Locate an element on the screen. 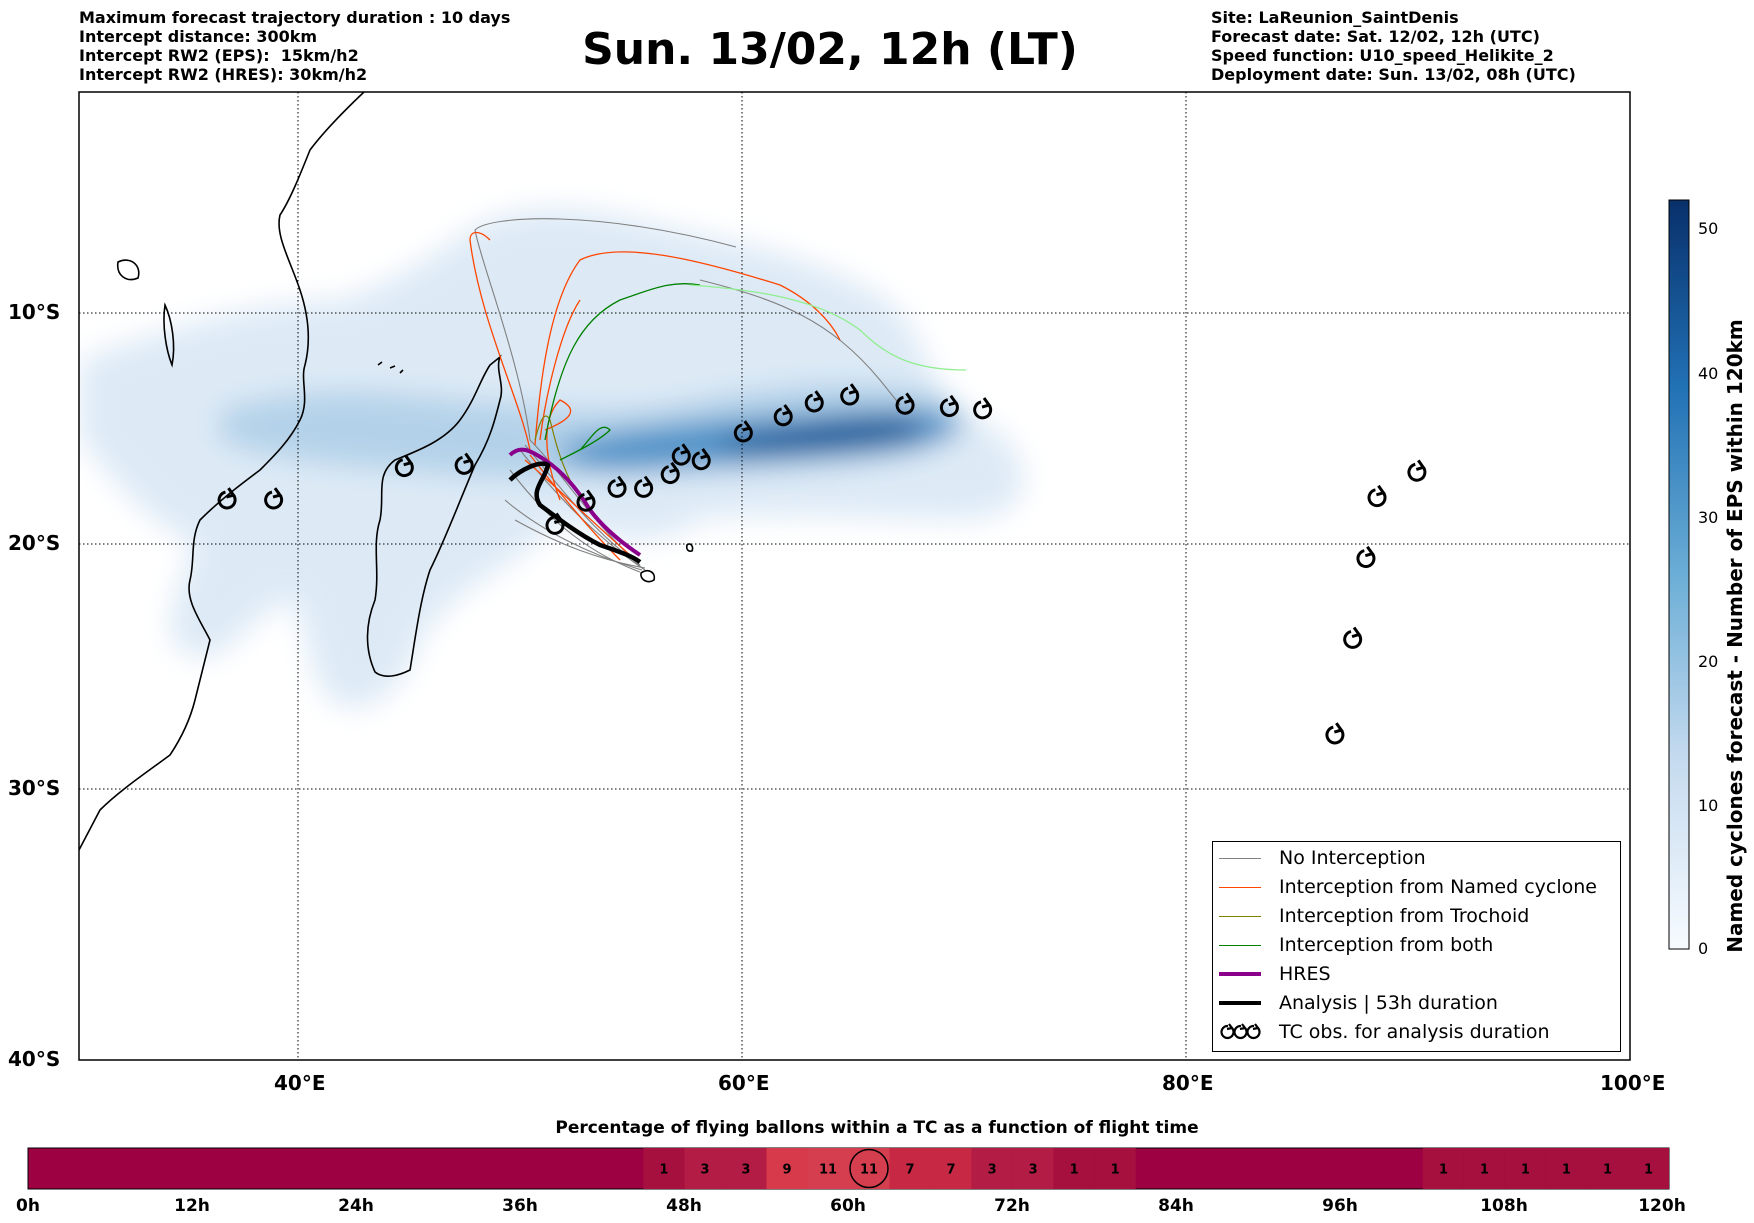 Image resolution: width=1754 pixels, height=1223 pixels. lat-label: 40°S is located at coordinates (34, 1059).